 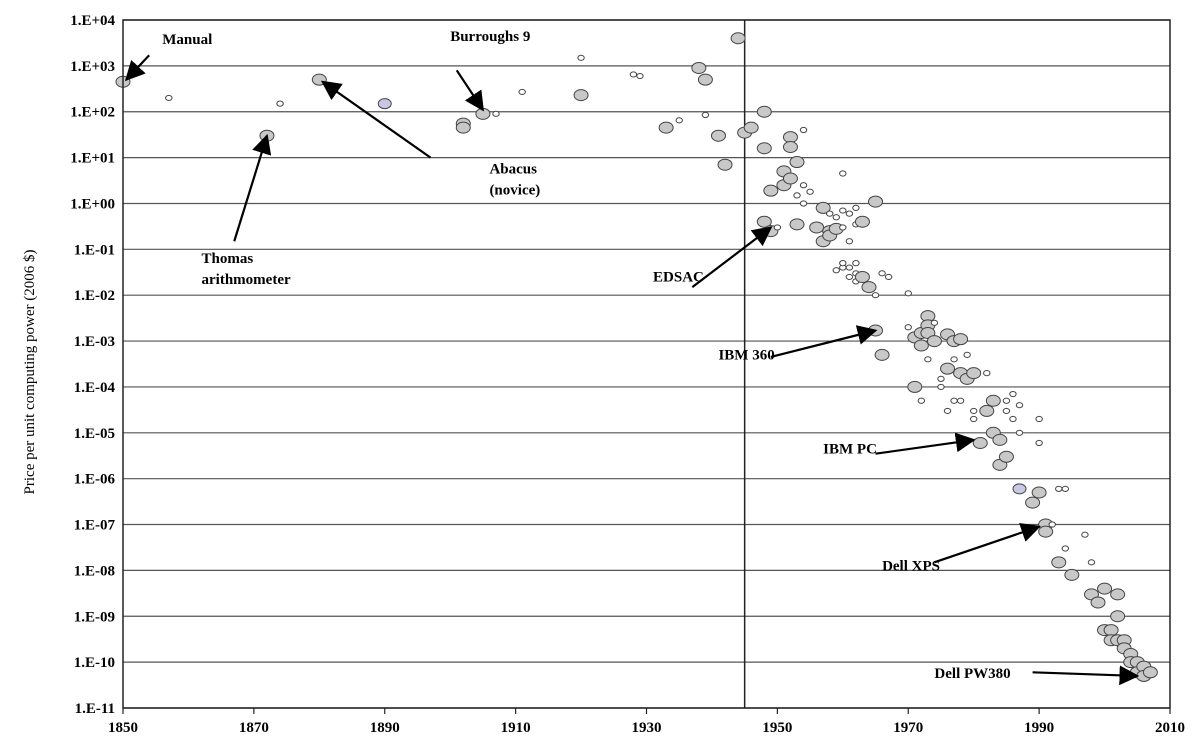 What do you see at coordinates (228, 259) in the screenshot?
I see `annotation-label: Thomas` at bounding box center [228, 259].